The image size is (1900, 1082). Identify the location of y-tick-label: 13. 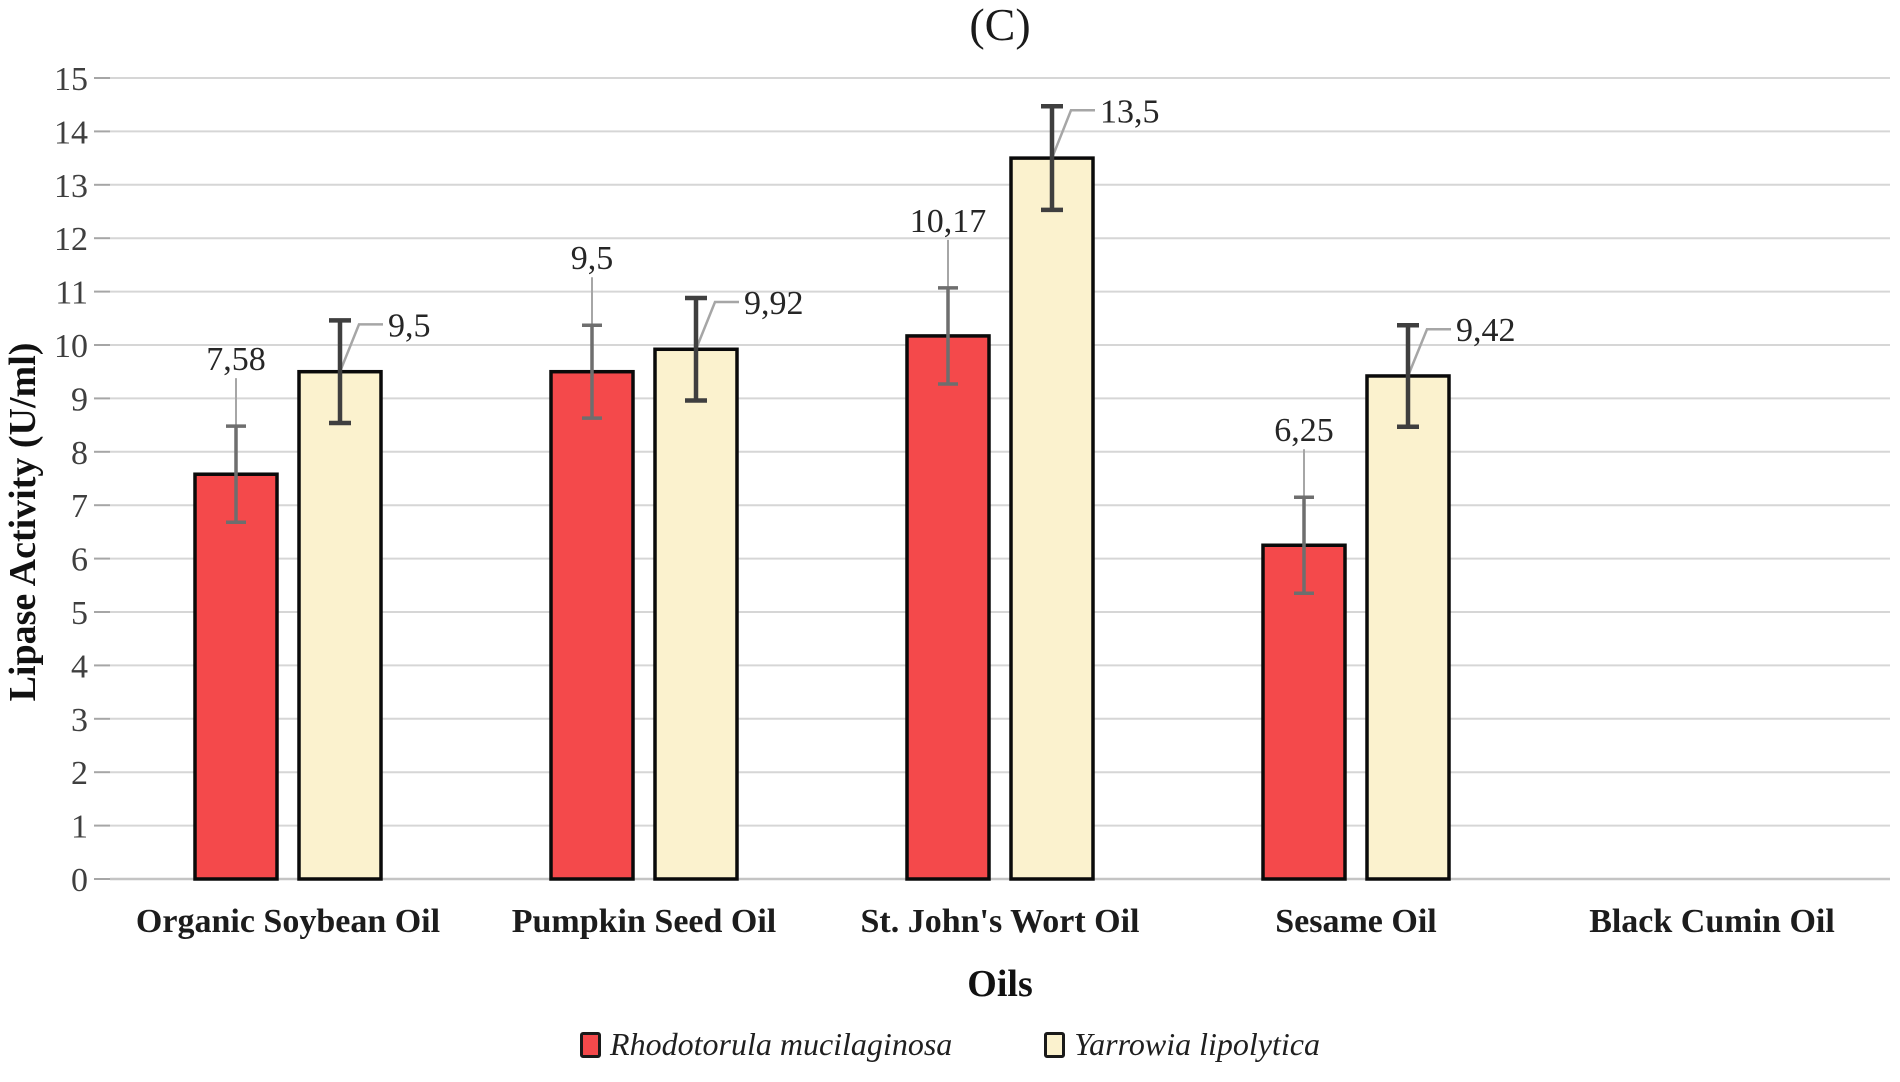
(71, 186).